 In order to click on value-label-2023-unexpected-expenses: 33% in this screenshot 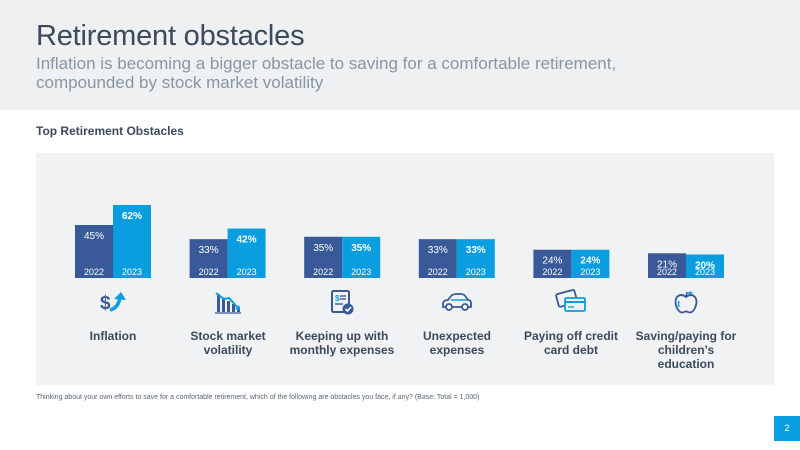, I will do `click(476, 250)`.